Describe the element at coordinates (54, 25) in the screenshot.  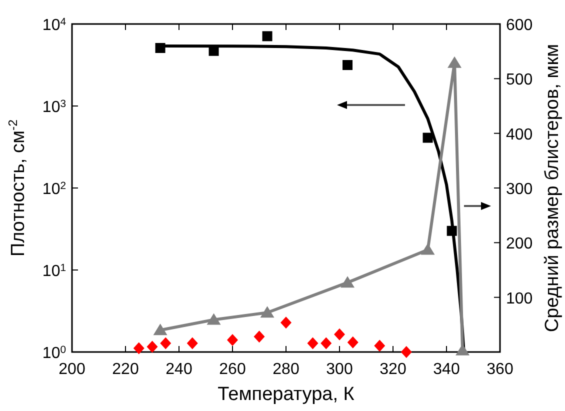
I see `y-tick-label: 10$^{4}$` at that location.